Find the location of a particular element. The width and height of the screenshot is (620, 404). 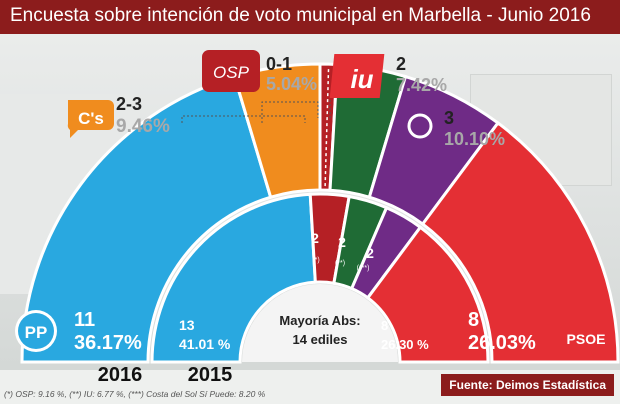

cs-seats-2016: 2-3 is located at coordinates (129, 104).